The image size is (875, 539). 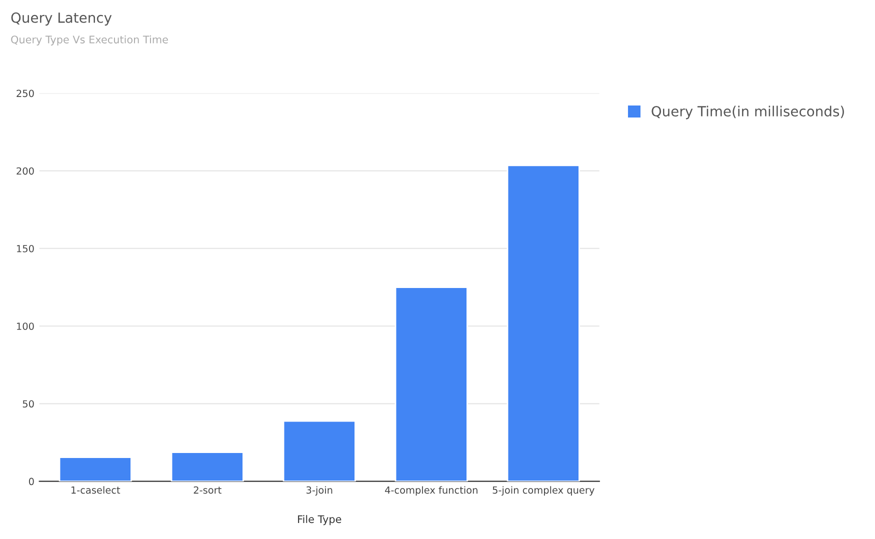 What do you see at coordinates (748, 113) in the screenshot?
I see `legend-label: Query Time(in milliseconds)` at bounding box center [748, 113].